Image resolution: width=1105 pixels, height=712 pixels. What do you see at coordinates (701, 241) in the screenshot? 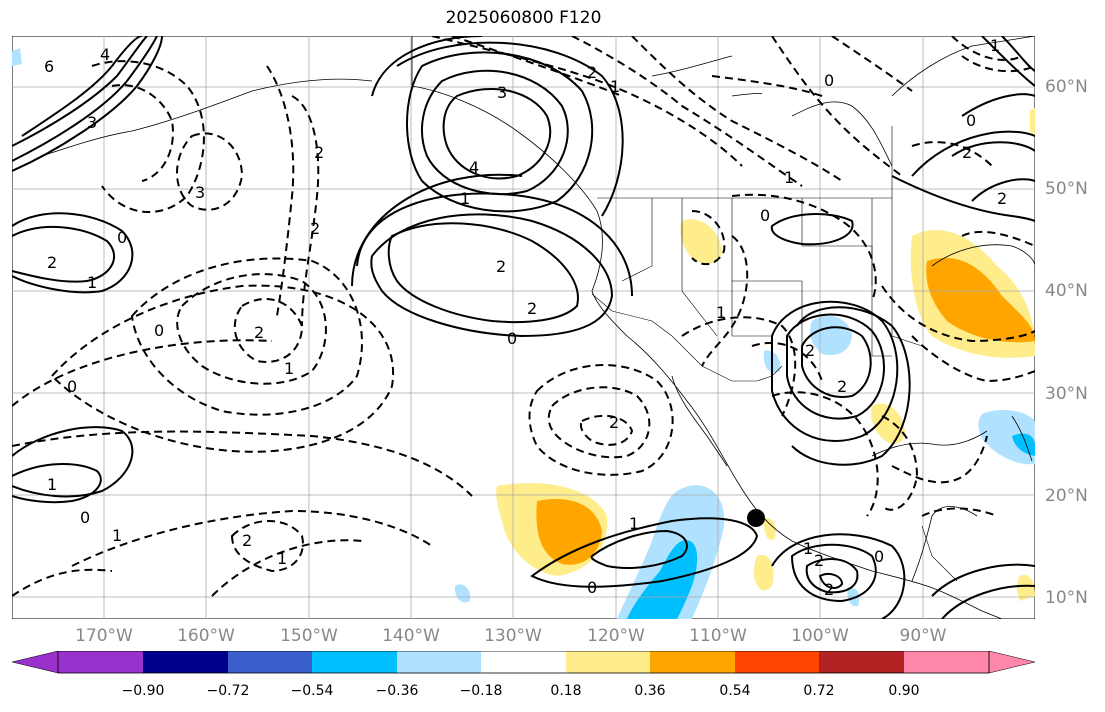
I see `positive-anomaly-central` at bounding box center [701, 241].